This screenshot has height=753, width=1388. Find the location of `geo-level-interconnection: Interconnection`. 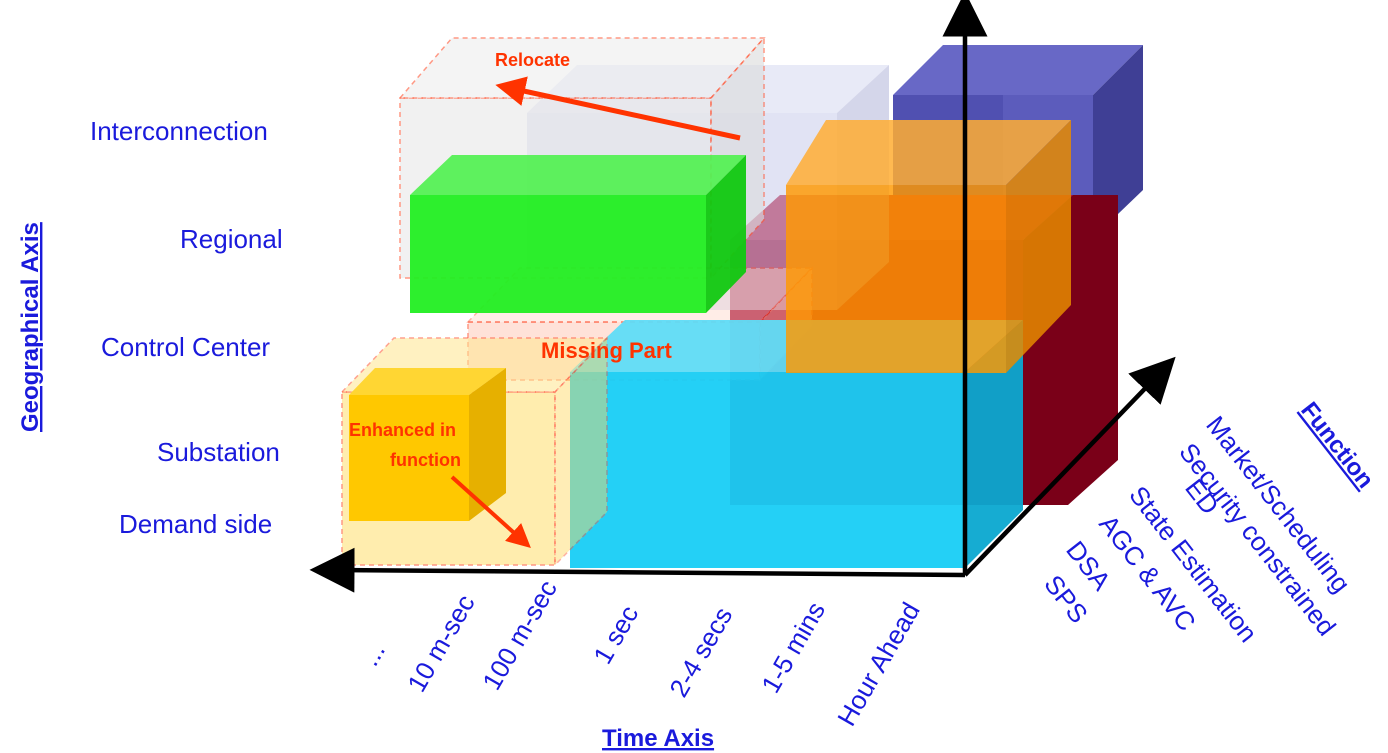

geo-level-interconnection: Interconnection is located at coordinates (179, 131).